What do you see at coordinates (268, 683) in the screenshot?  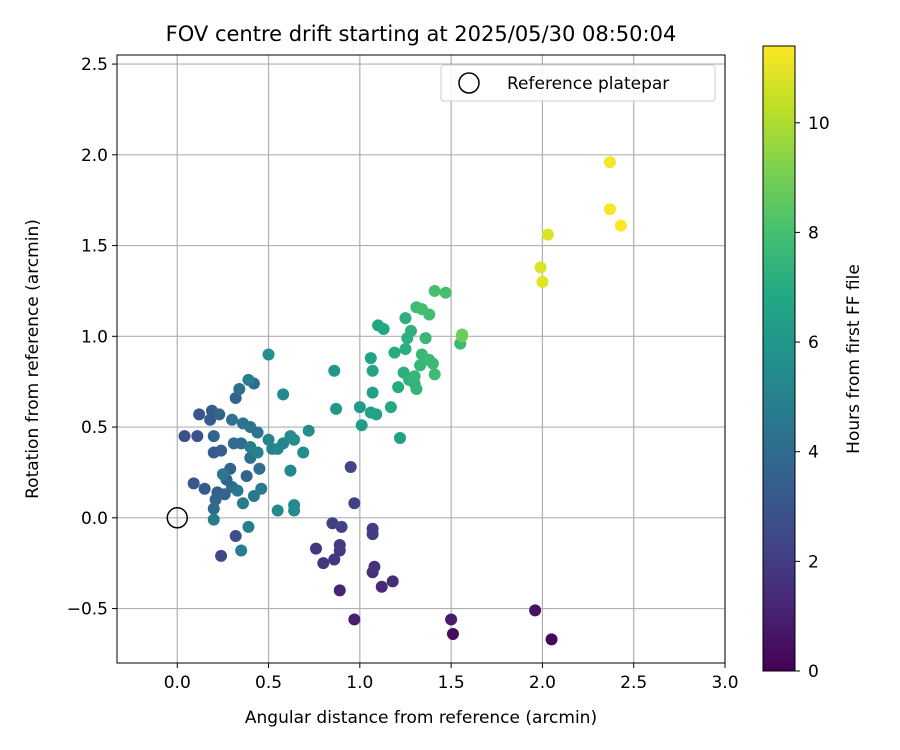 I see `x-tick-label: 0.5` at bounding box center [268, 683].